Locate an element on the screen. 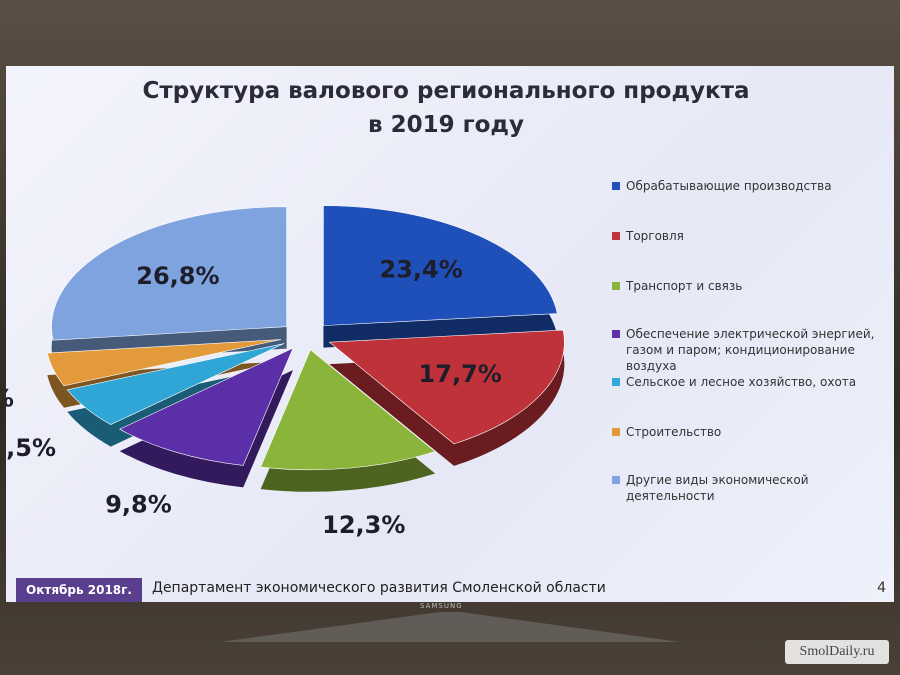  legend-entry: Транспорт и связь is located at coordinates (744, 286).